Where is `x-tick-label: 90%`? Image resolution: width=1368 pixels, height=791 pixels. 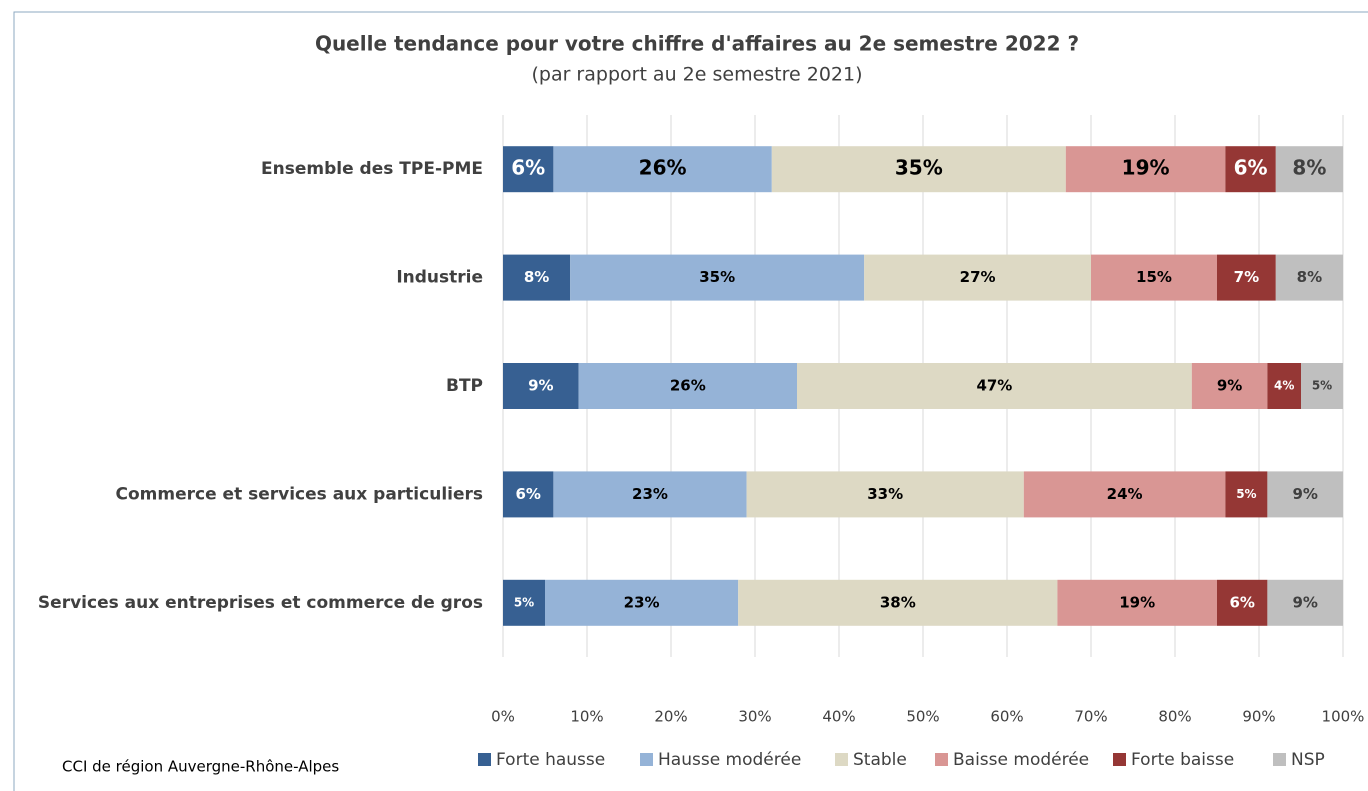 x-tick-label: 90% is located at coordinates (1258, 717).